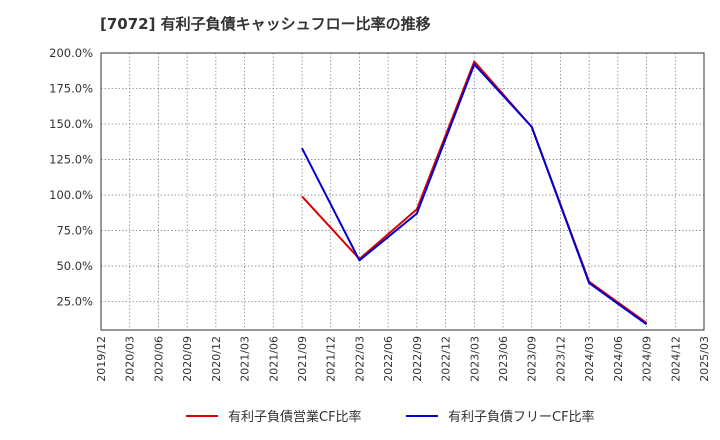 Image resolution: width=720 pixels, height=440 pixels. What do you see at coordinates (187, 359) in the screenshot?
I see `x-tick-label: 2020/09` at bounding box center [187, 359].